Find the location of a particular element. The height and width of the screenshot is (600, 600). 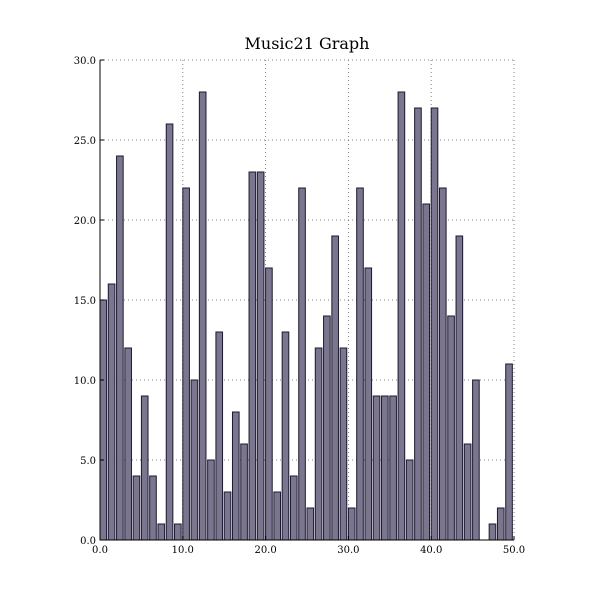

y-tick-label: 0.0 is located at coordinates (88, 541).